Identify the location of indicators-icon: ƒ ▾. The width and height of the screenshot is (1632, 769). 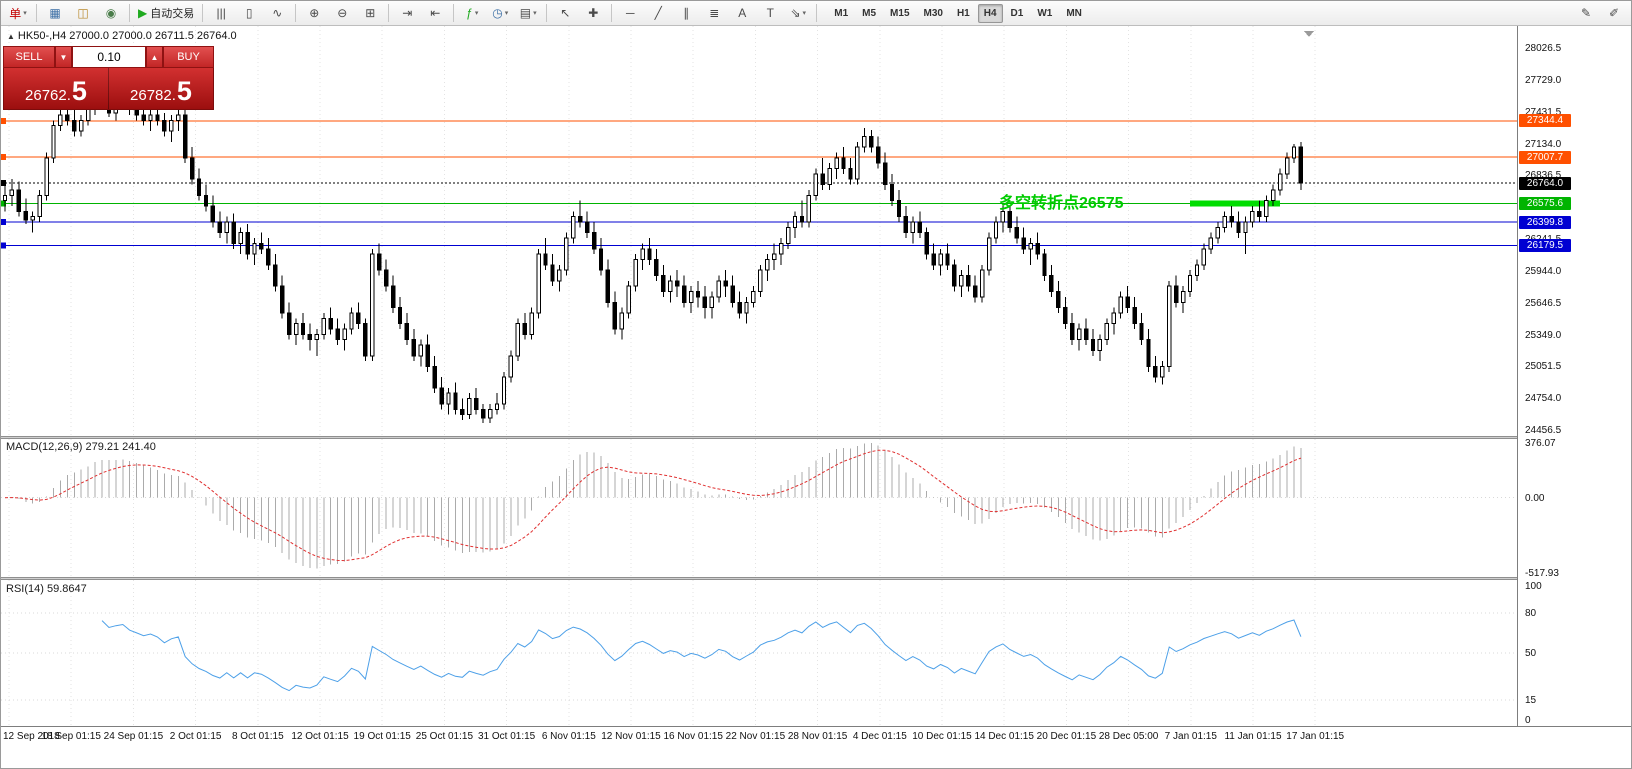
(472, 13).